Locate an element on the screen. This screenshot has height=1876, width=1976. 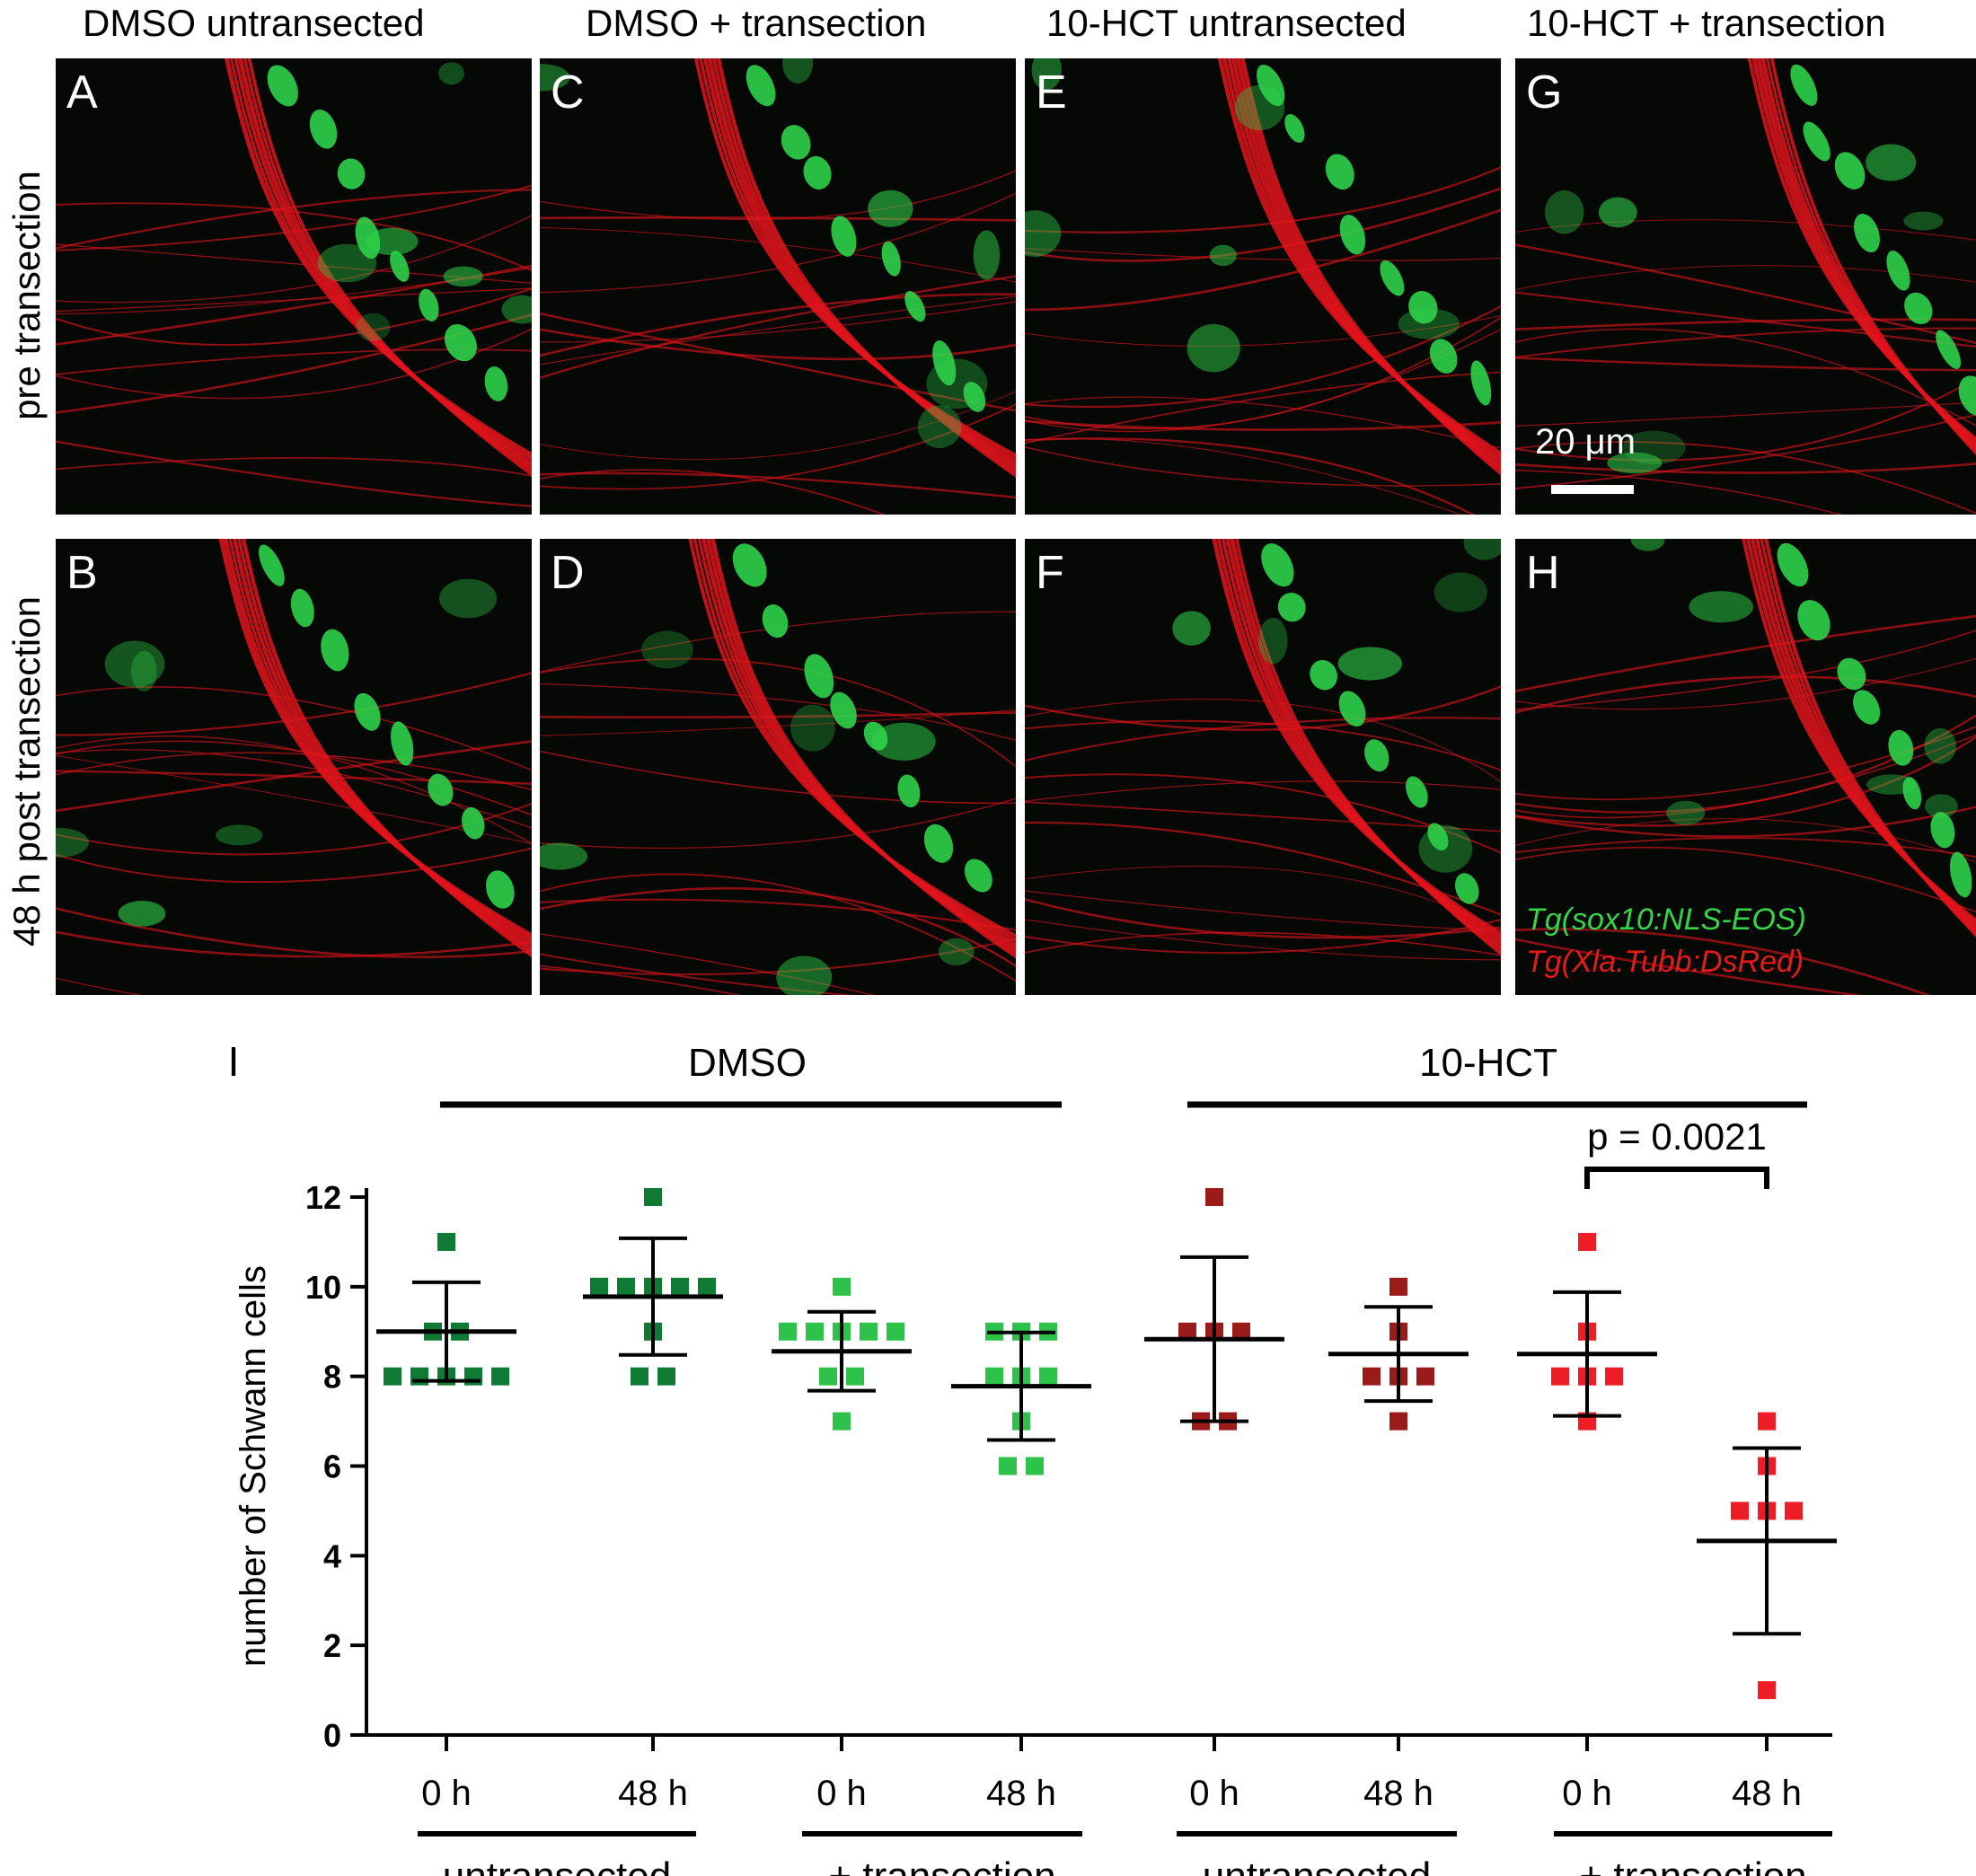
row-title-post: 48 h post transection is located at coordinates (26, 771).